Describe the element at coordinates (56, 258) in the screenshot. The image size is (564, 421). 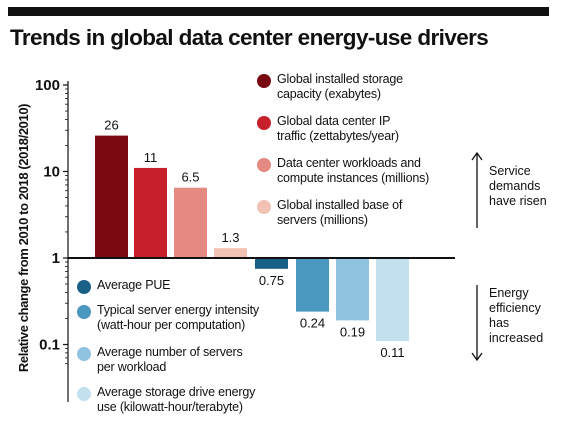
I see `y-tick-label: 1` at that location.